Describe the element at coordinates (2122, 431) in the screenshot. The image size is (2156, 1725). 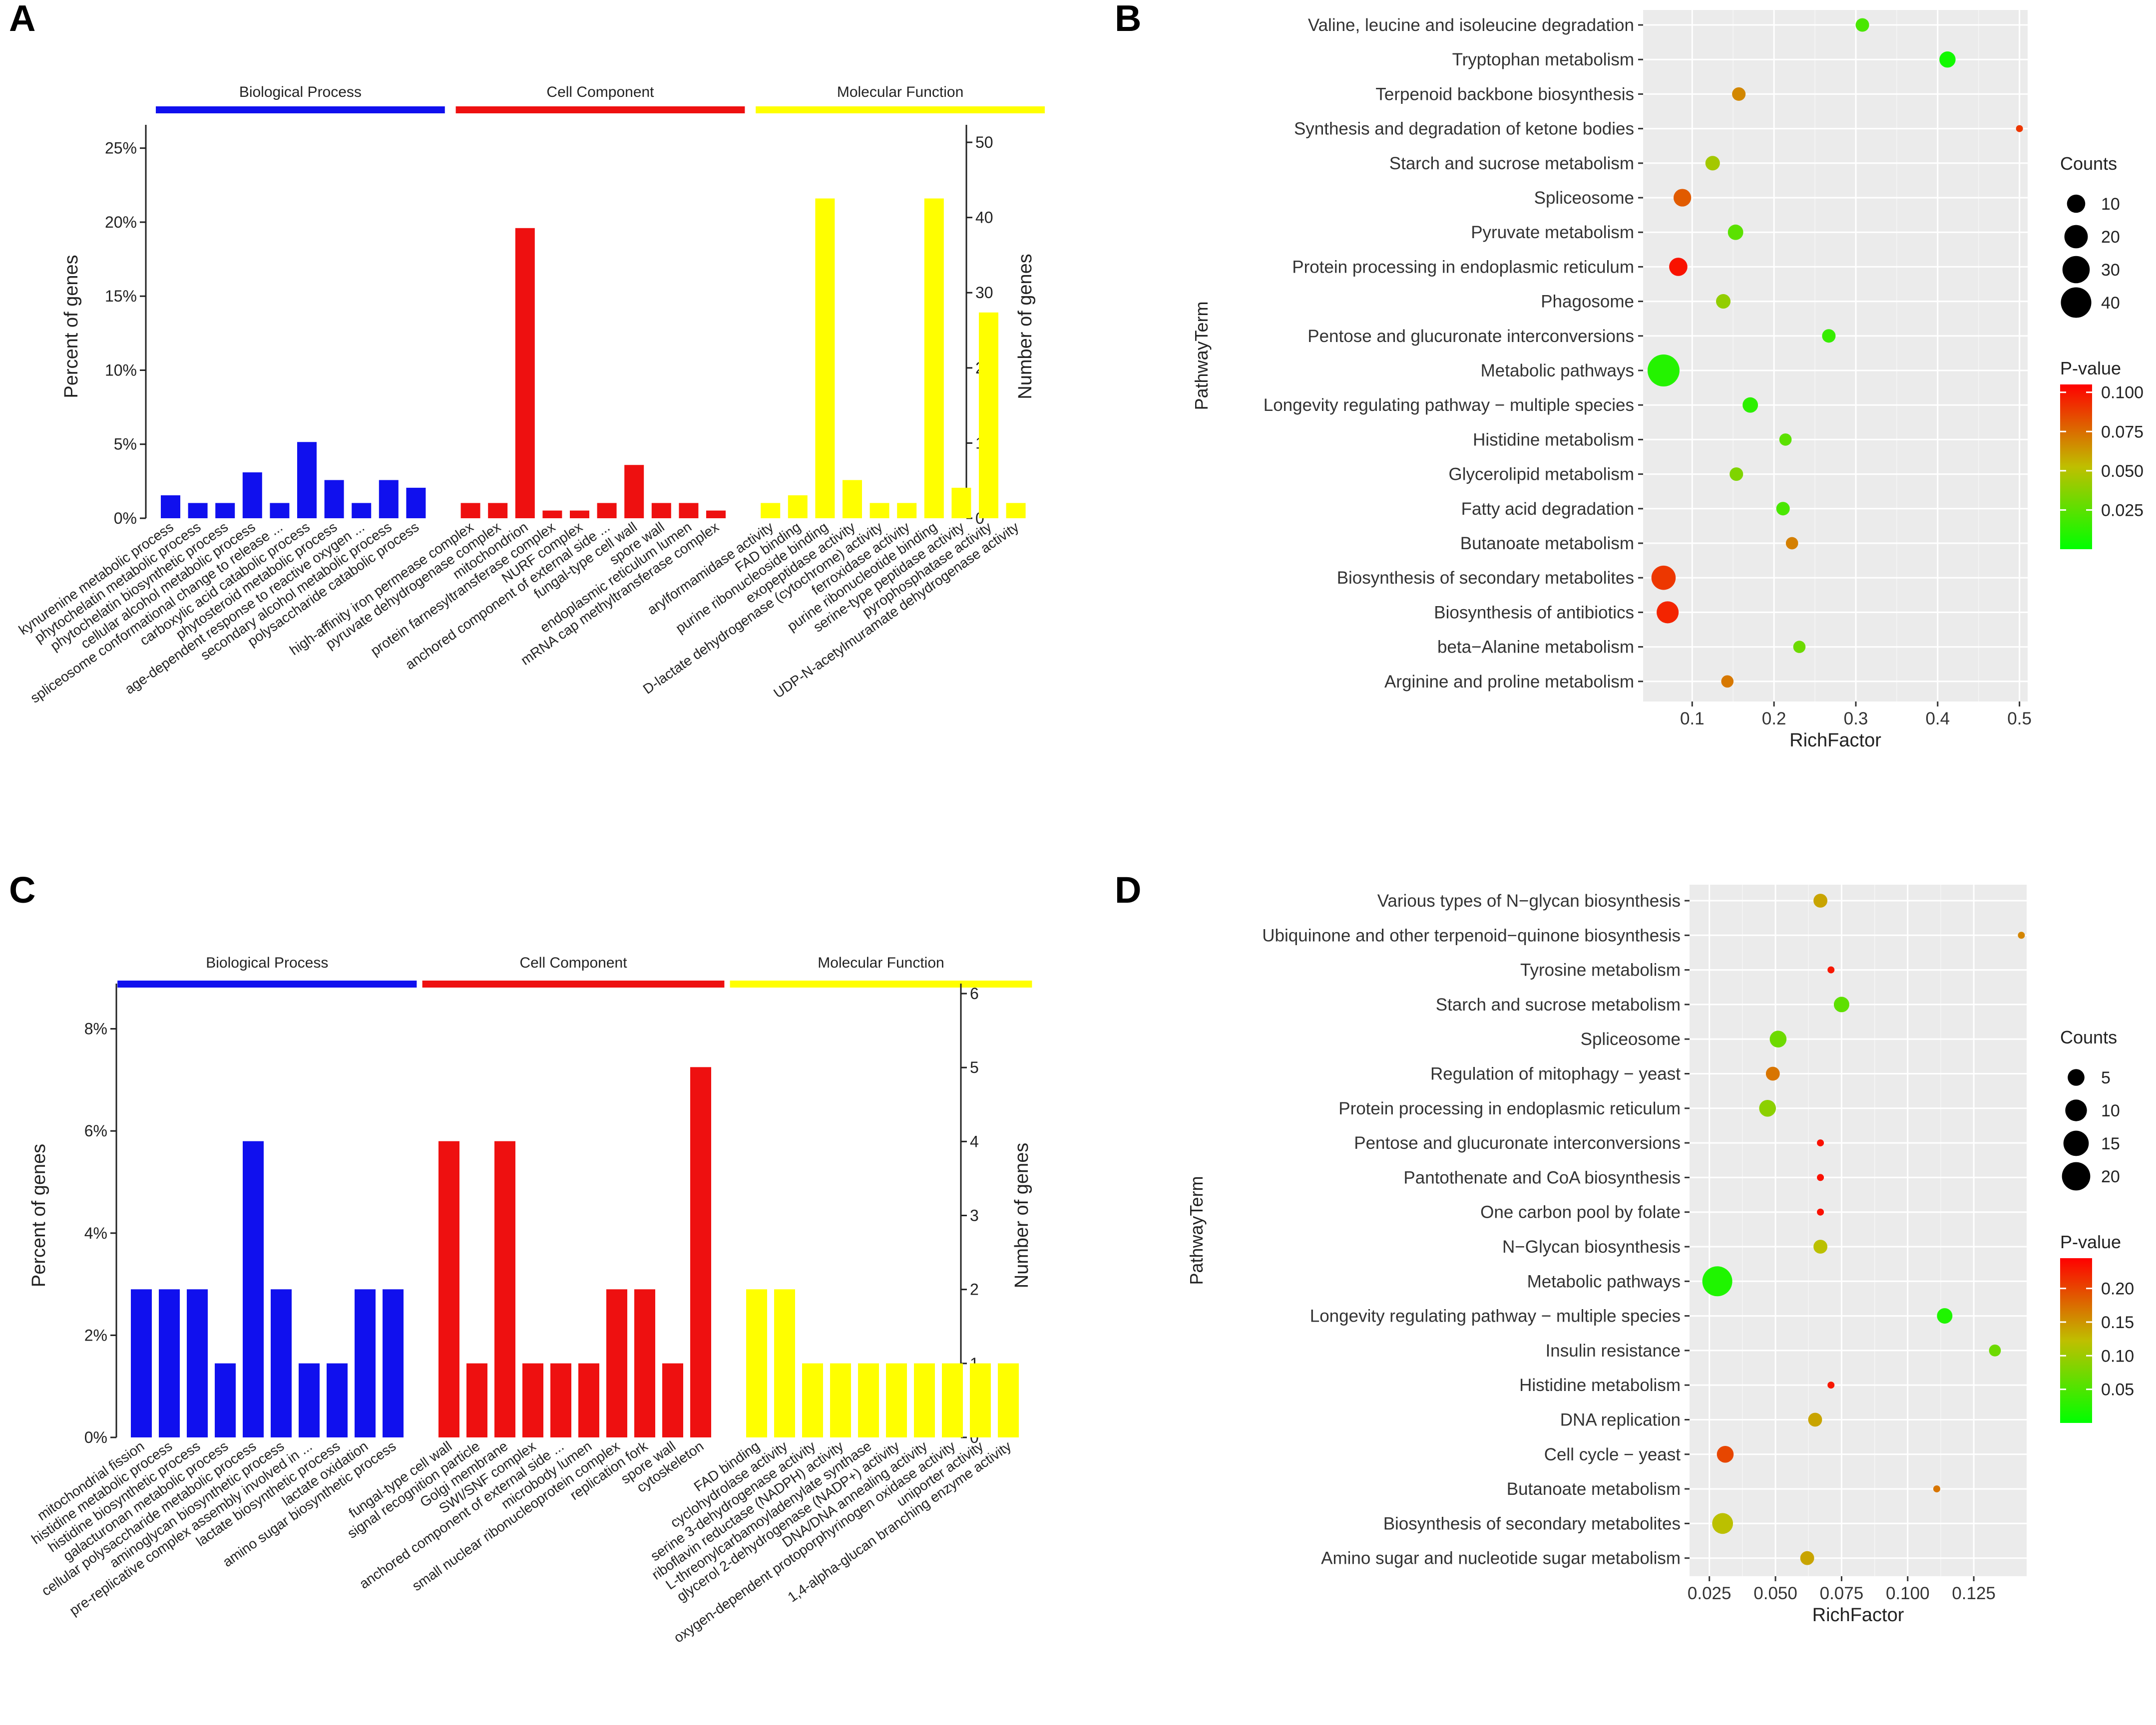
I see `color-legend-label: 0.075` at that location.